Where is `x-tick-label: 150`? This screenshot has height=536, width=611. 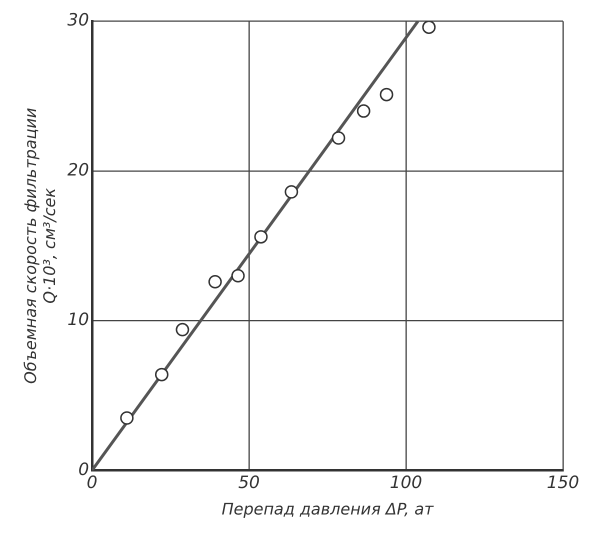 x-tick-label: 150 is located at coordinates (563, 483).